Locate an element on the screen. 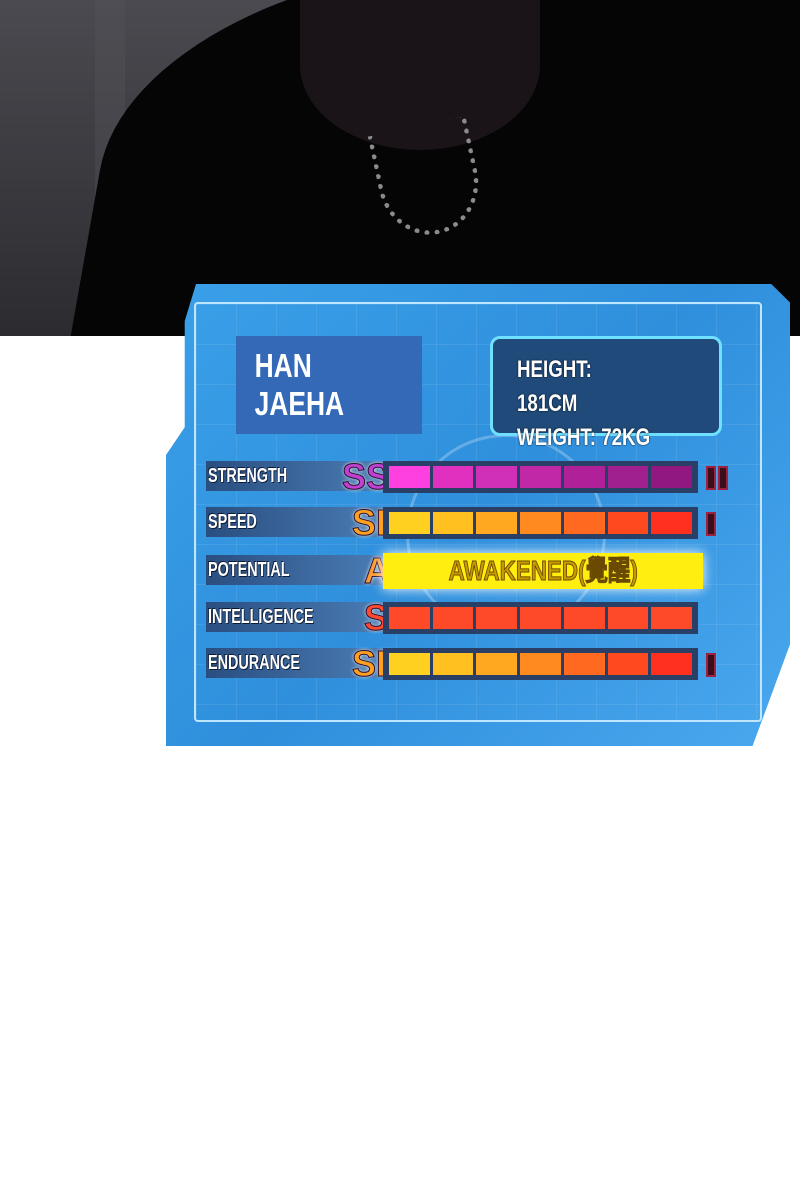  awakened-text: AWAKENED(覺醒) is located at coordinates (543, 571).